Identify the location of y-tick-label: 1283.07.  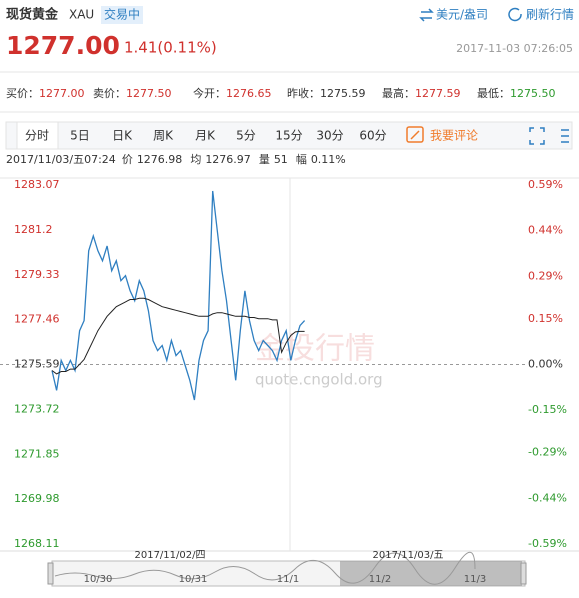
(37, 184).